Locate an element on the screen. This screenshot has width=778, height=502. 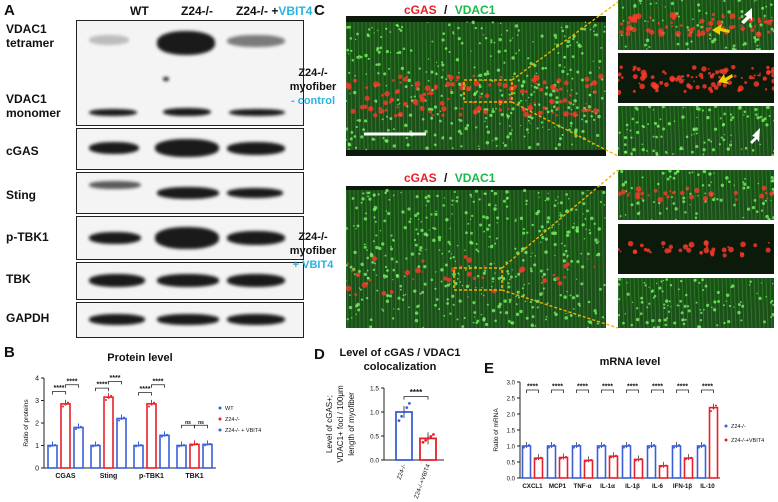
y-tick-label: 1.0 is located at coordinates (374, 413).